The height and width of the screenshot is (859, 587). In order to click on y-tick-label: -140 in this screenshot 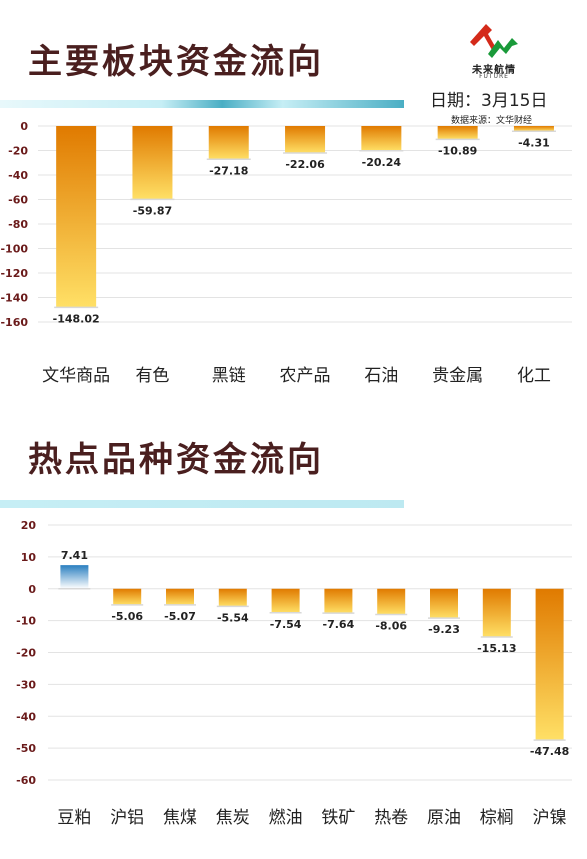, I will do `click(14, 298)`.